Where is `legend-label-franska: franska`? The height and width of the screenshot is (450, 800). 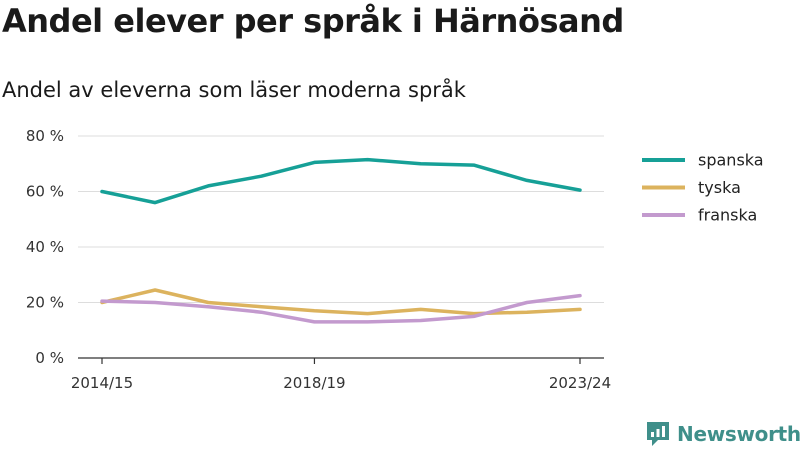 legend-label-franska: franska is located at coordinates (727, 215).